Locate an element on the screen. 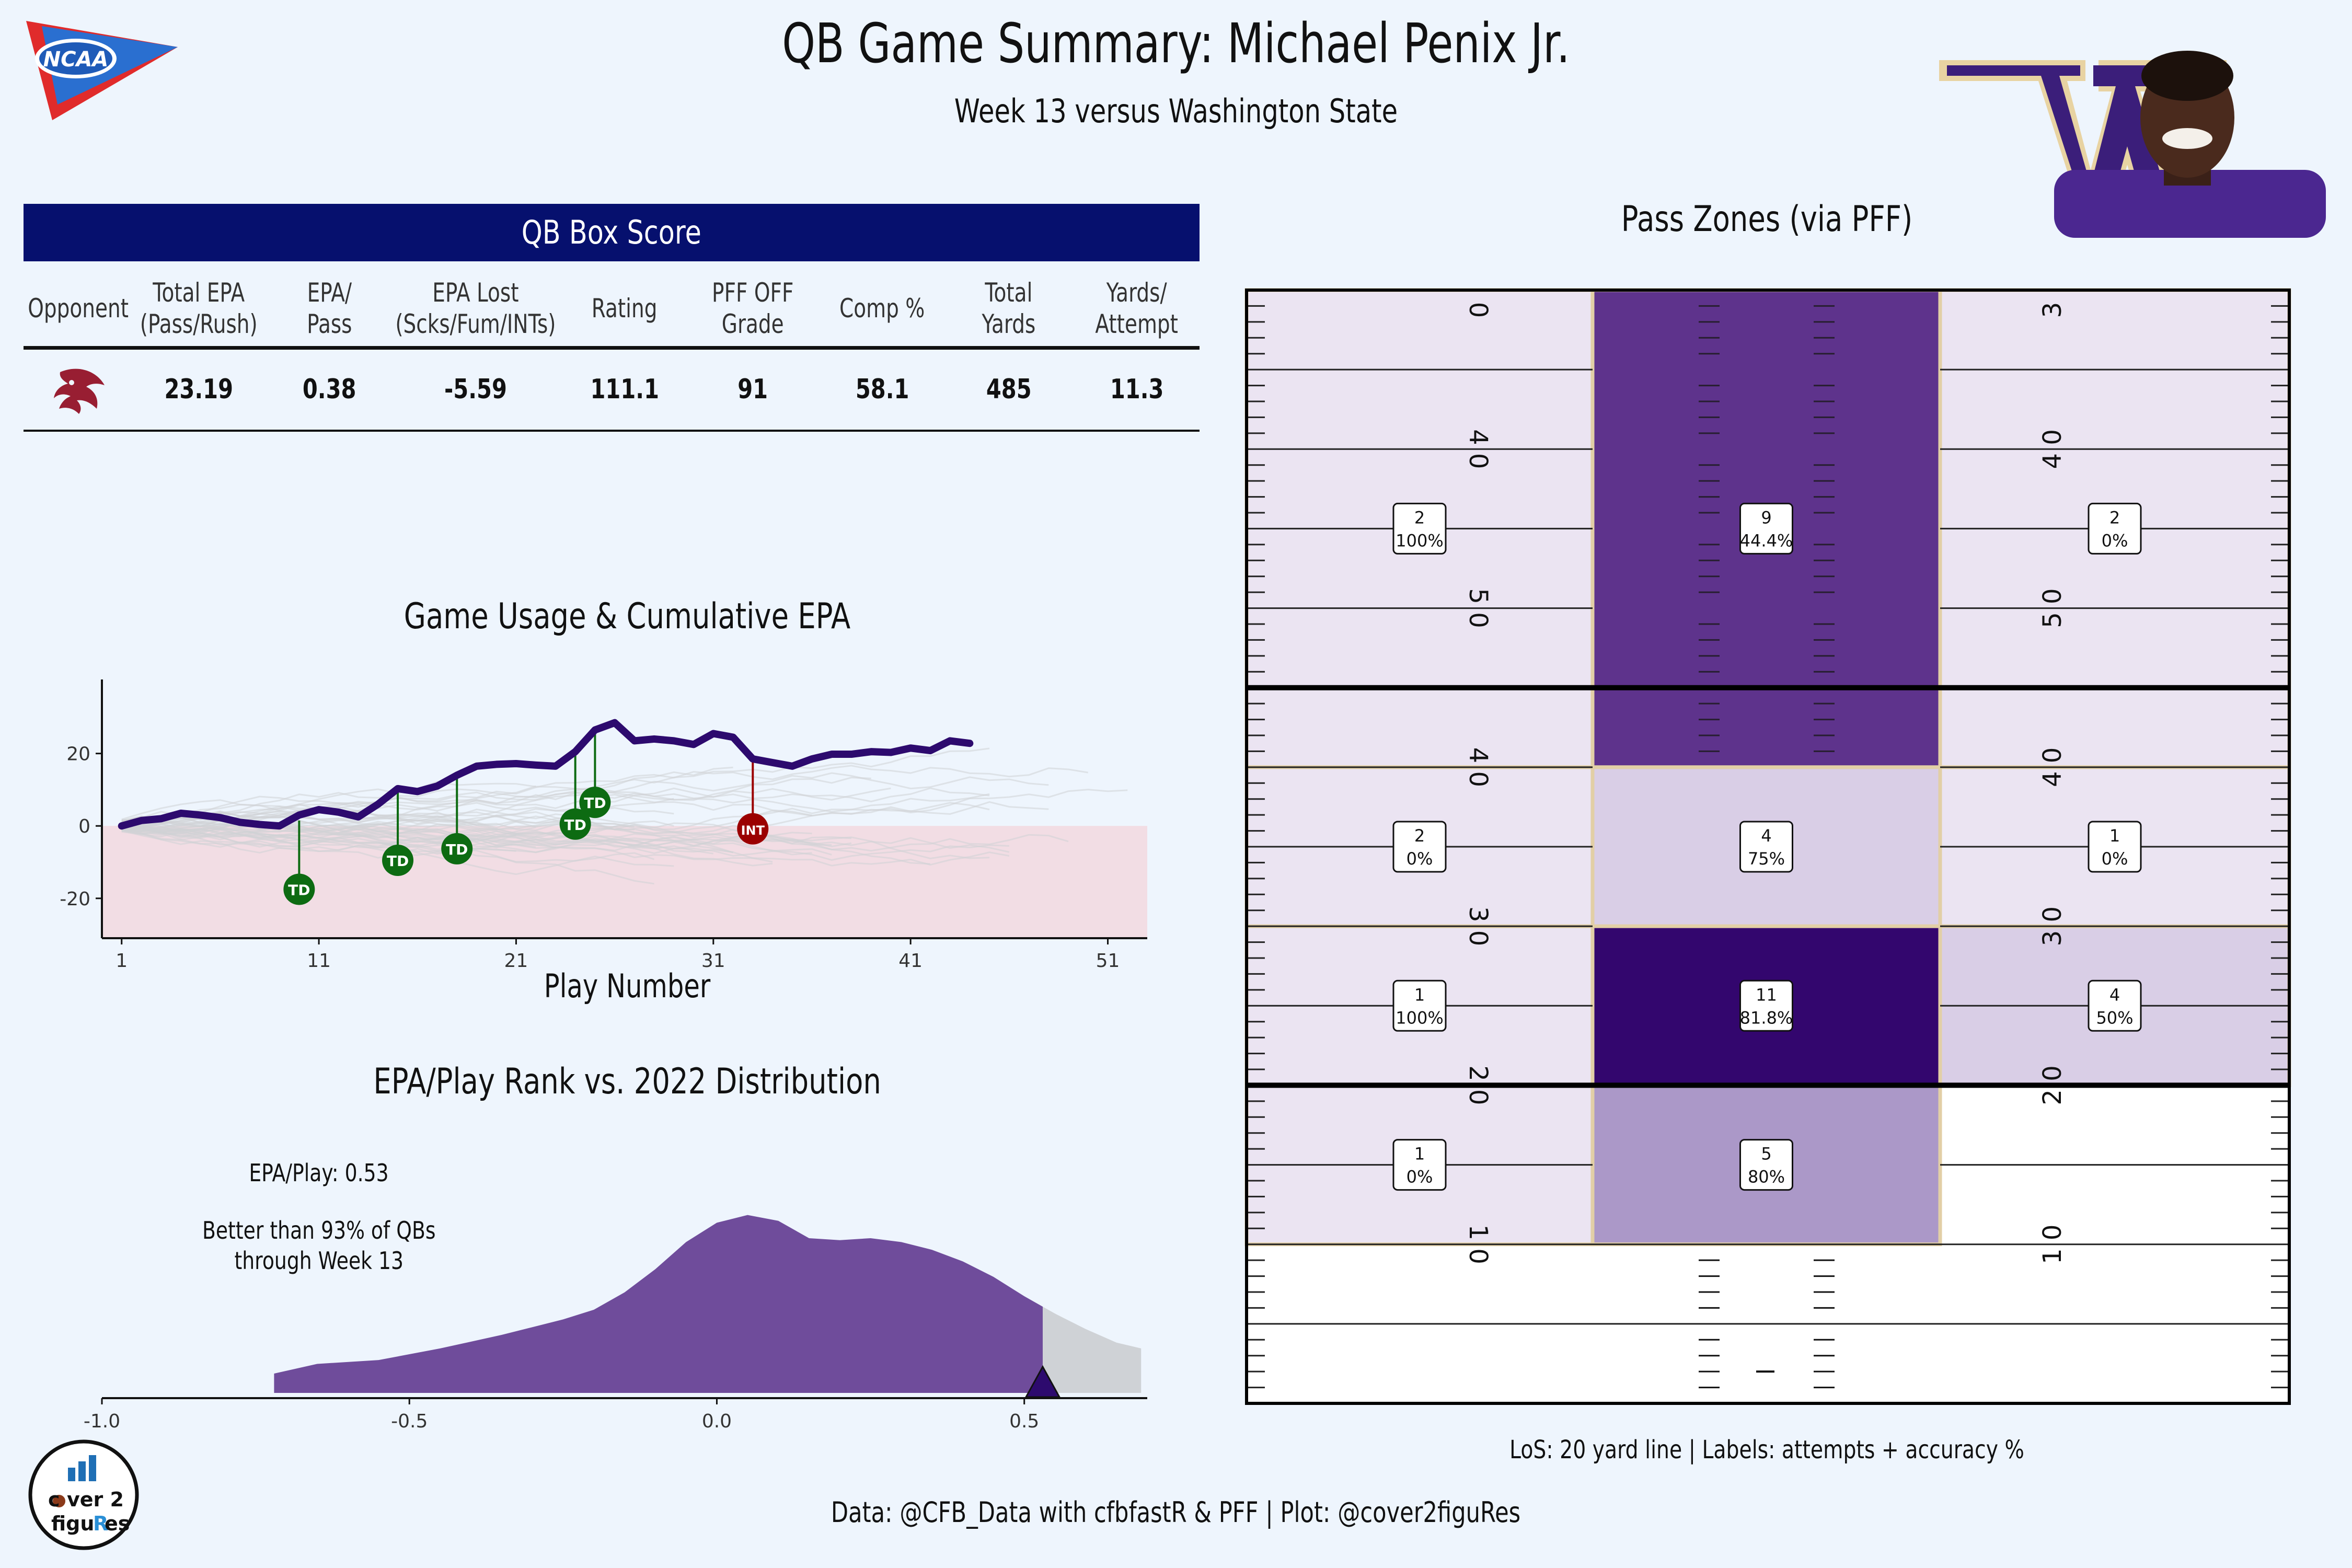 This screenshot has width=2352, height=1568. usage-x-tick-label: 41 is located at coordinates (910, 961).